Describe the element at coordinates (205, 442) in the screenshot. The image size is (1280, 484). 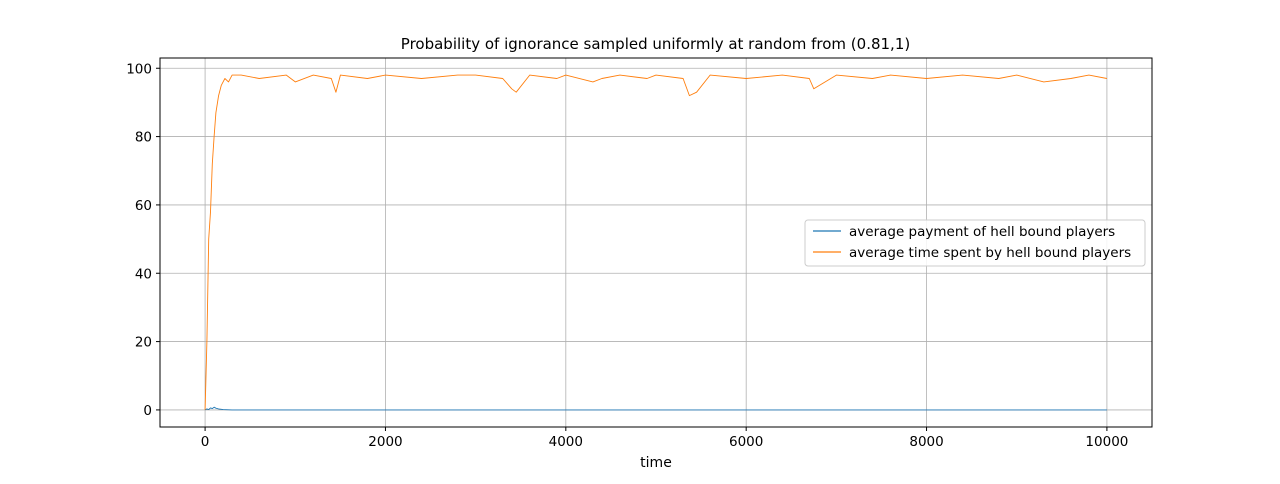
I see `x-tick-label: 0` at that location.